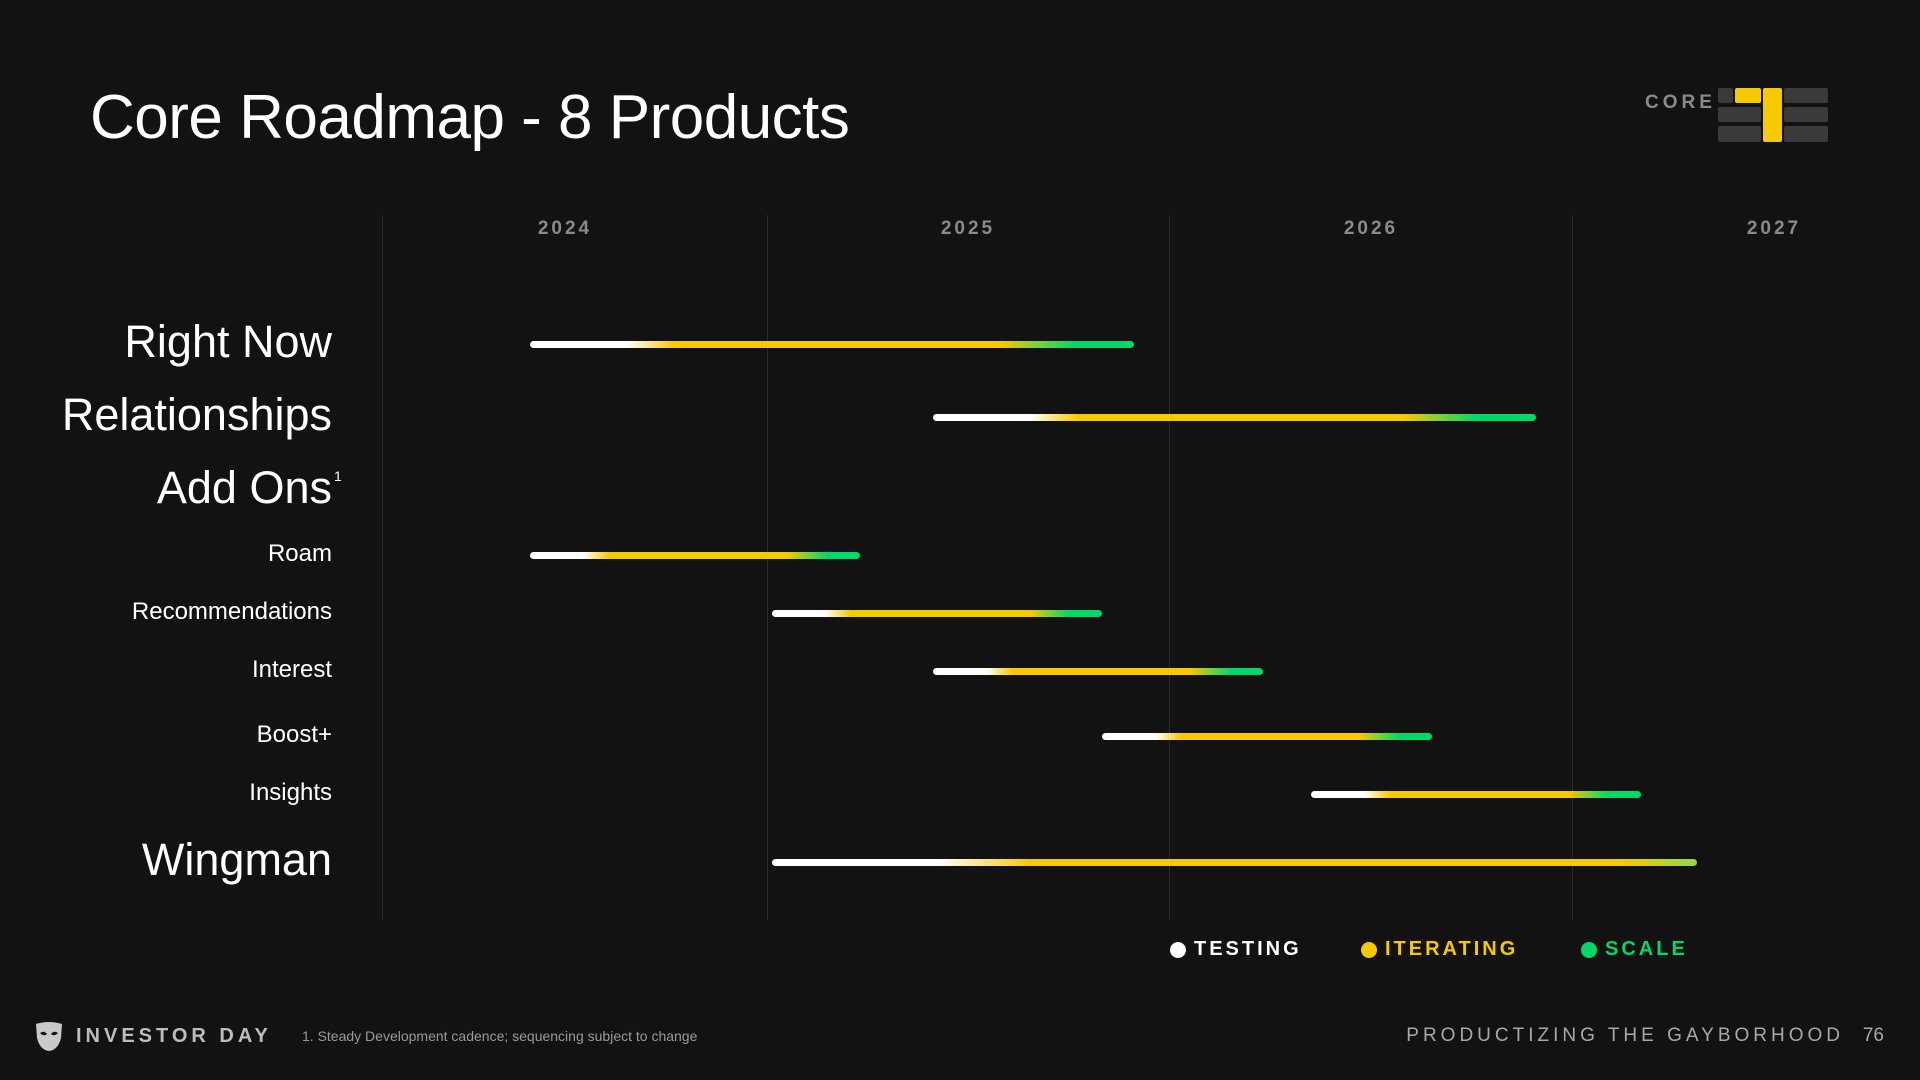 The width and height of the screenshot is (1920, 1080). Describe the element at coordinates (1873, 1035) in the screenshot. I see `page-number: 76` at that location.